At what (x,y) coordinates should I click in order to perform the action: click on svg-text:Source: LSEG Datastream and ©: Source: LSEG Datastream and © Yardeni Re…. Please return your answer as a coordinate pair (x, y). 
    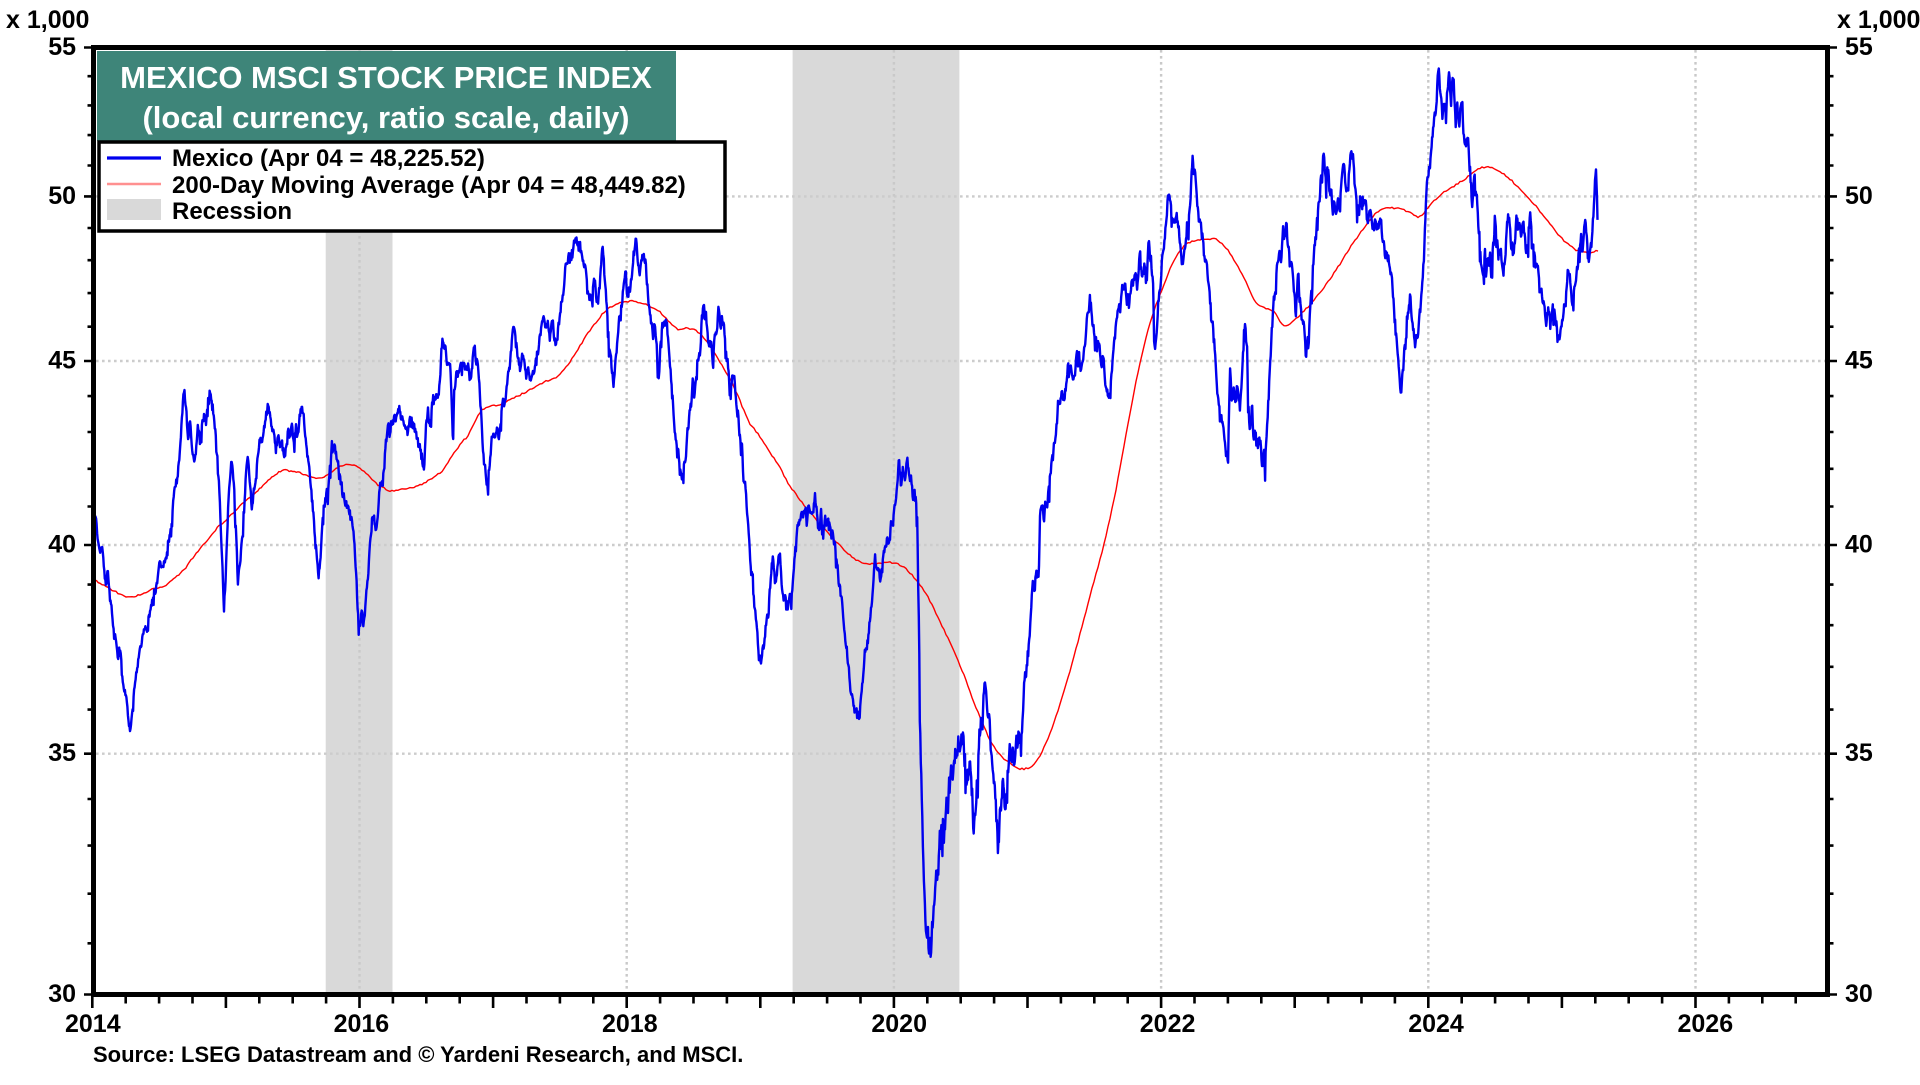
    Looking at the image, I should click on (418, 1054).